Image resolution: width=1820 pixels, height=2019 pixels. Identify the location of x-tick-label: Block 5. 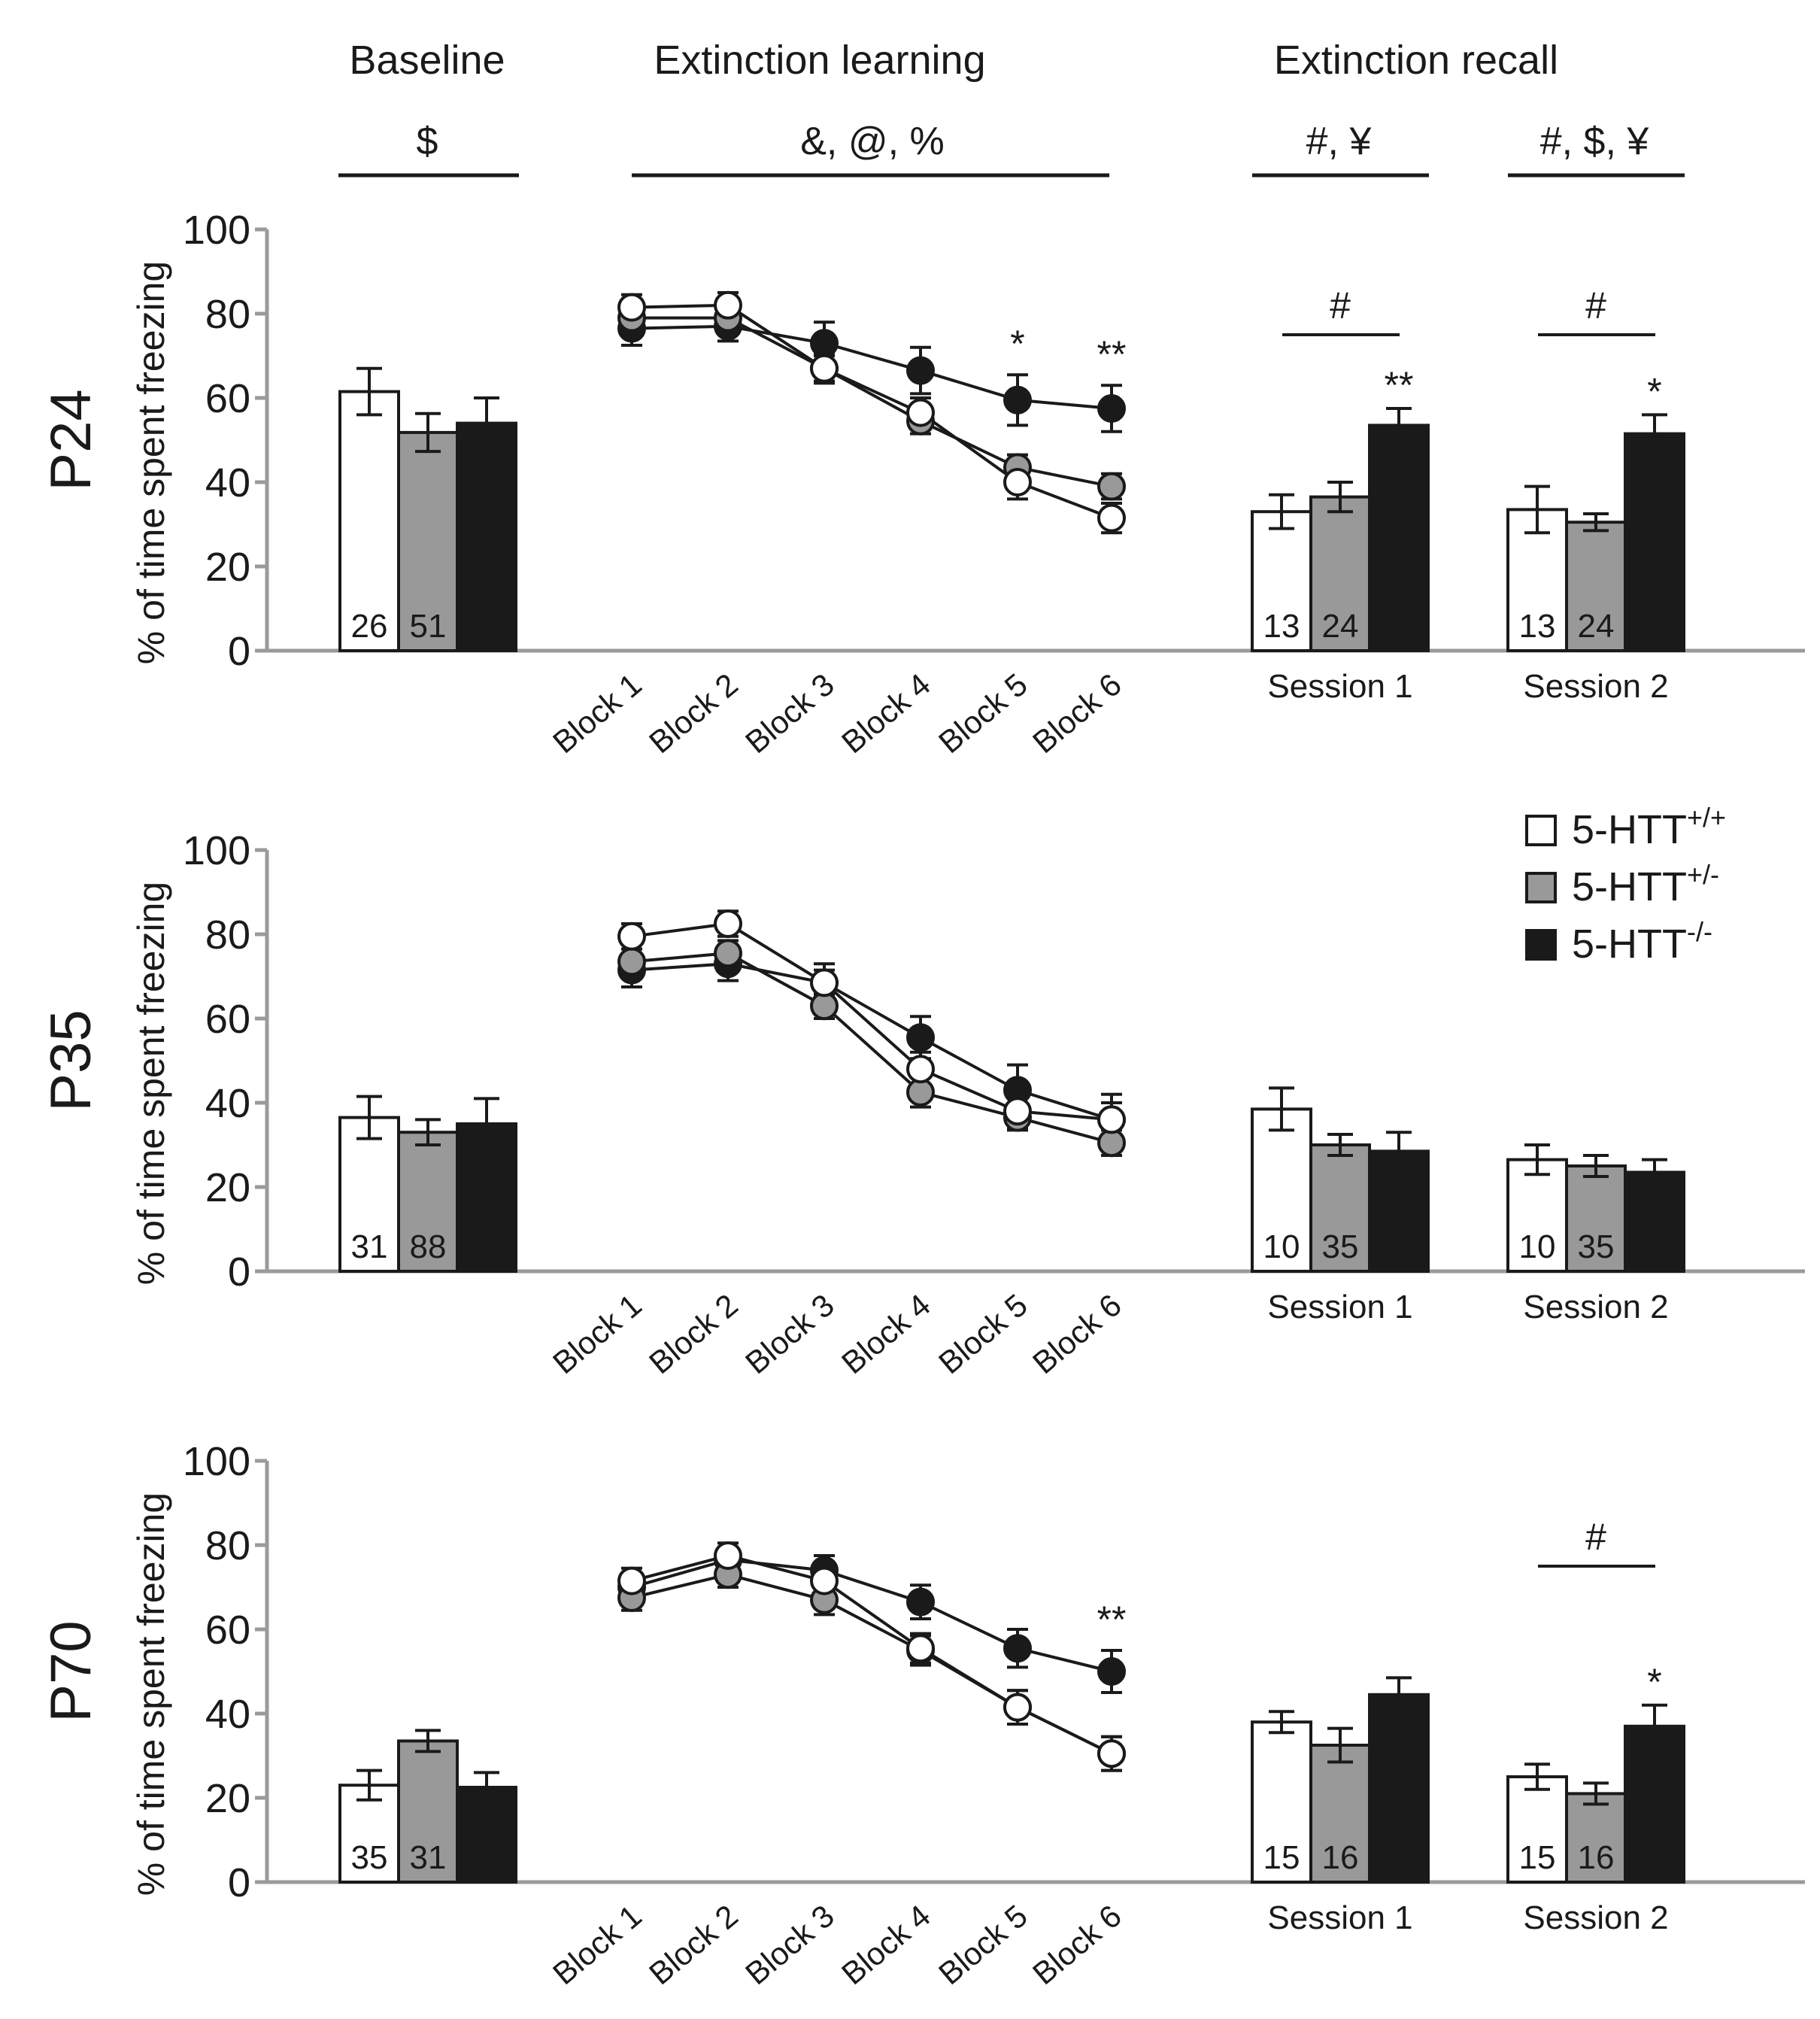
(983, 1945).